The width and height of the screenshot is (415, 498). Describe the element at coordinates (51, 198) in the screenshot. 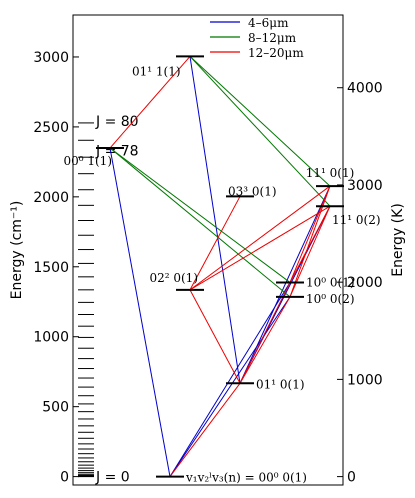

I see `y-left-tick-label: 2000` at that location.